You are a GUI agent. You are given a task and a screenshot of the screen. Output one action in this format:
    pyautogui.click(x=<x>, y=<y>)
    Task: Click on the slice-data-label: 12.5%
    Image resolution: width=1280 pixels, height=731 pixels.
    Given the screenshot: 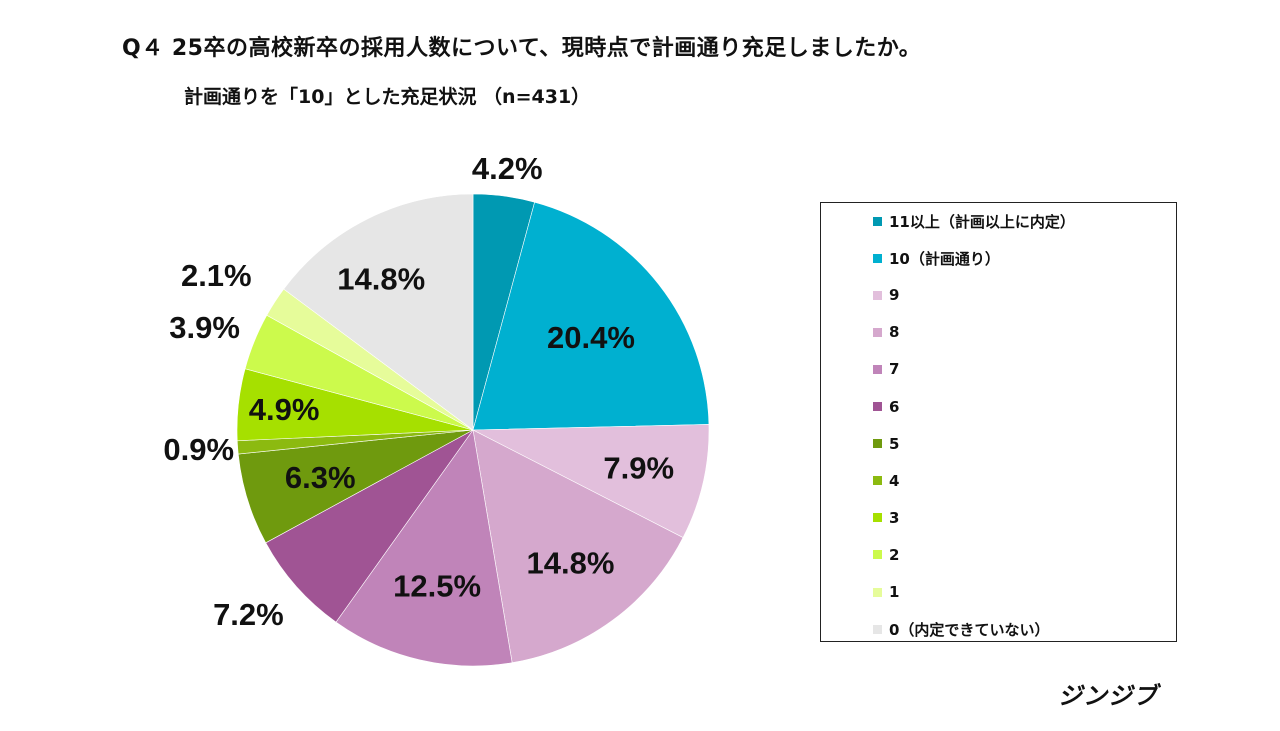 What is the action you would take?
    pyautogui.click(x=437, y=585)
    